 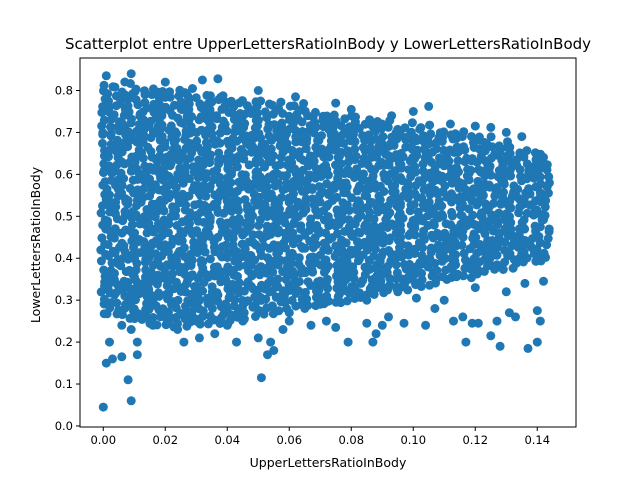 What do you see at coordinates (289, 440) in the screenshot?
I see `x-tick-label: 0.06` at bounding box center [289, 440].